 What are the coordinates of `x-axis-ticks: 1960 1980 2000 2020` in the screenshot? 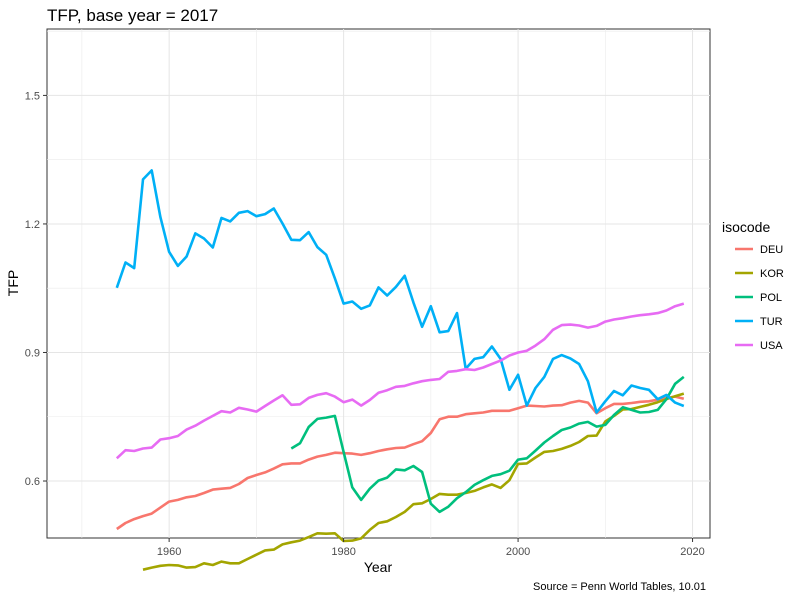 It's located at (431, 548).